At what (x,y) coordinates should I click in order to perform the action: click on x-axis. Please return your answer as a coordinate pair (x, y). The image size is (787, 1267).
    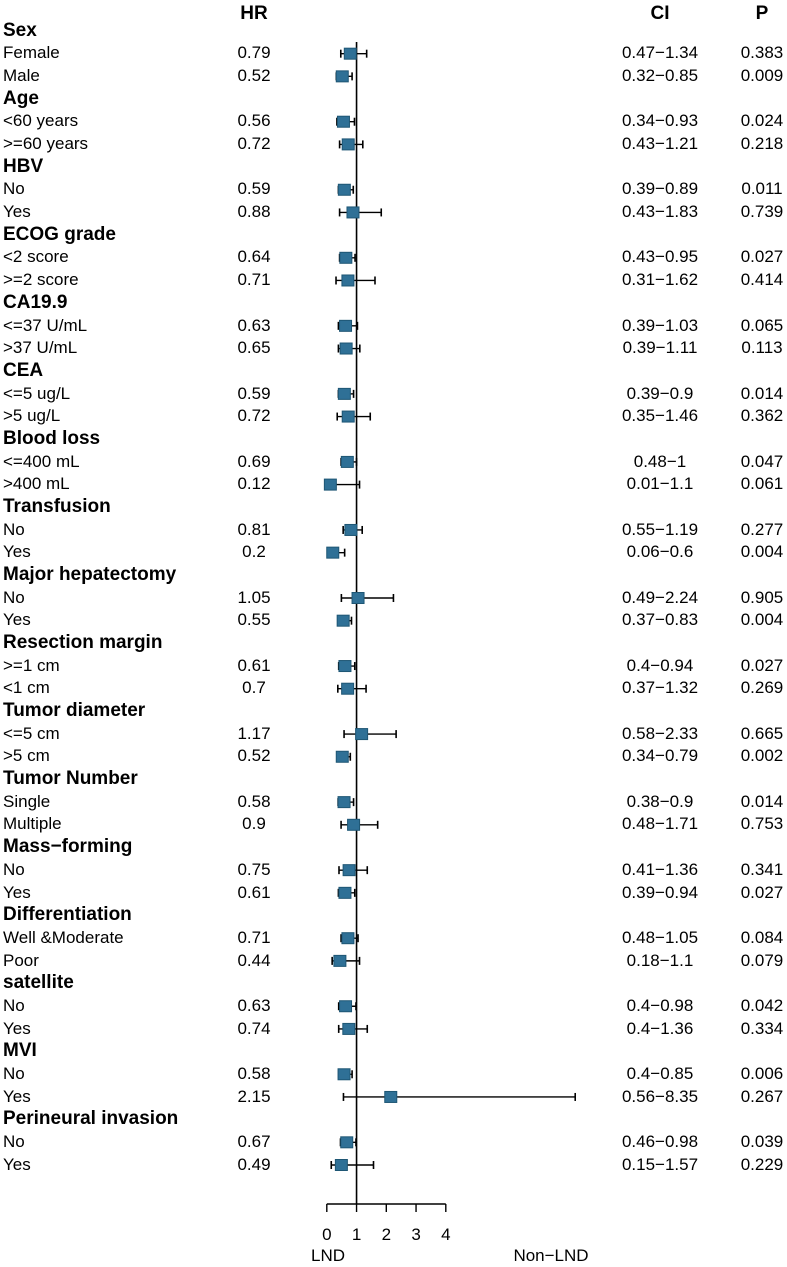
    Looking at the image, I should click on (386, 1207).